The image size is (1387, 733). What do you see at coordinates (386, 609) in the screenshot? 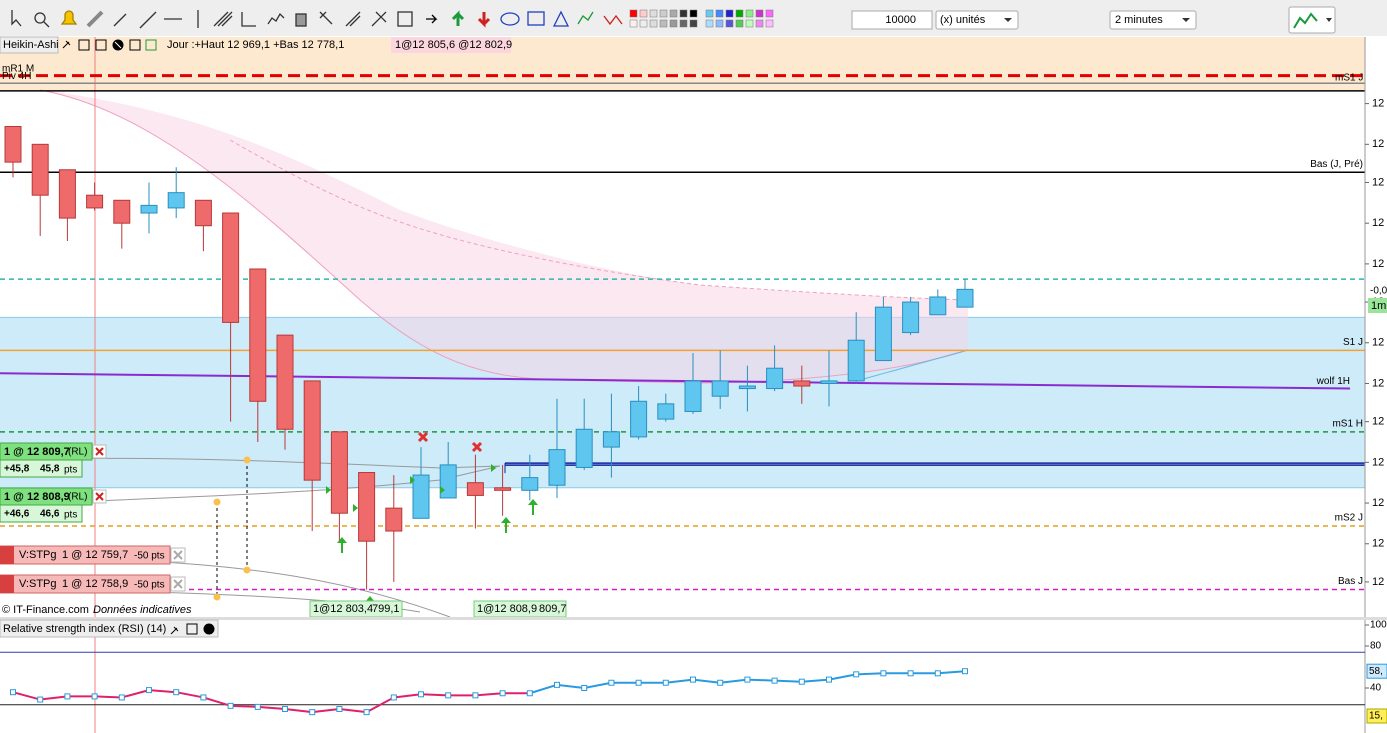
I see `fill: 799,1` at bounding box center [386, 609].